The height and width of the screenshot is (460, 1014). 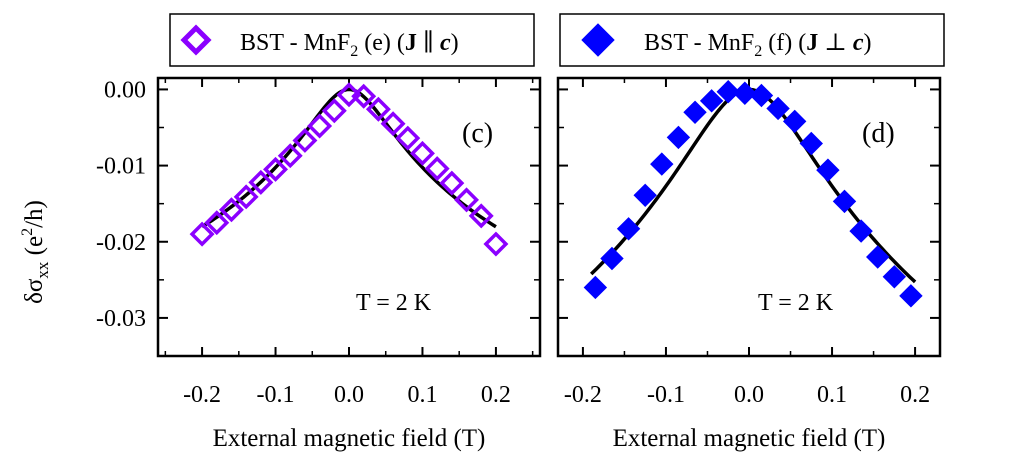 I want to click on panel-d-label: (d), so click(x=878, y=133).